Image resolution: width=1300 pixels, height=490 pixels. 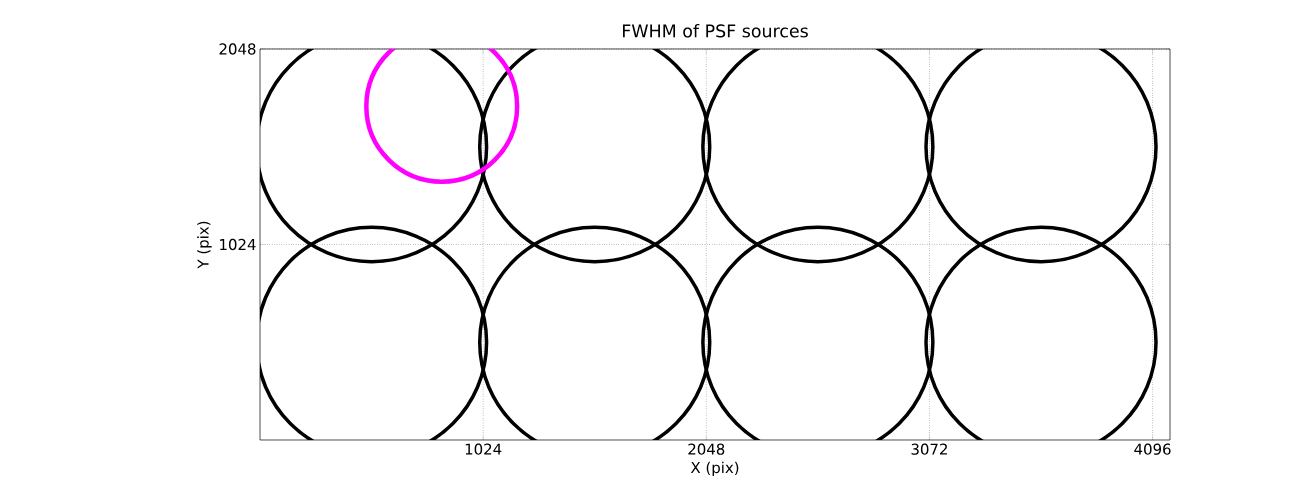 I want to click on x-tick-label: 2048, so click(x=706, y=449).